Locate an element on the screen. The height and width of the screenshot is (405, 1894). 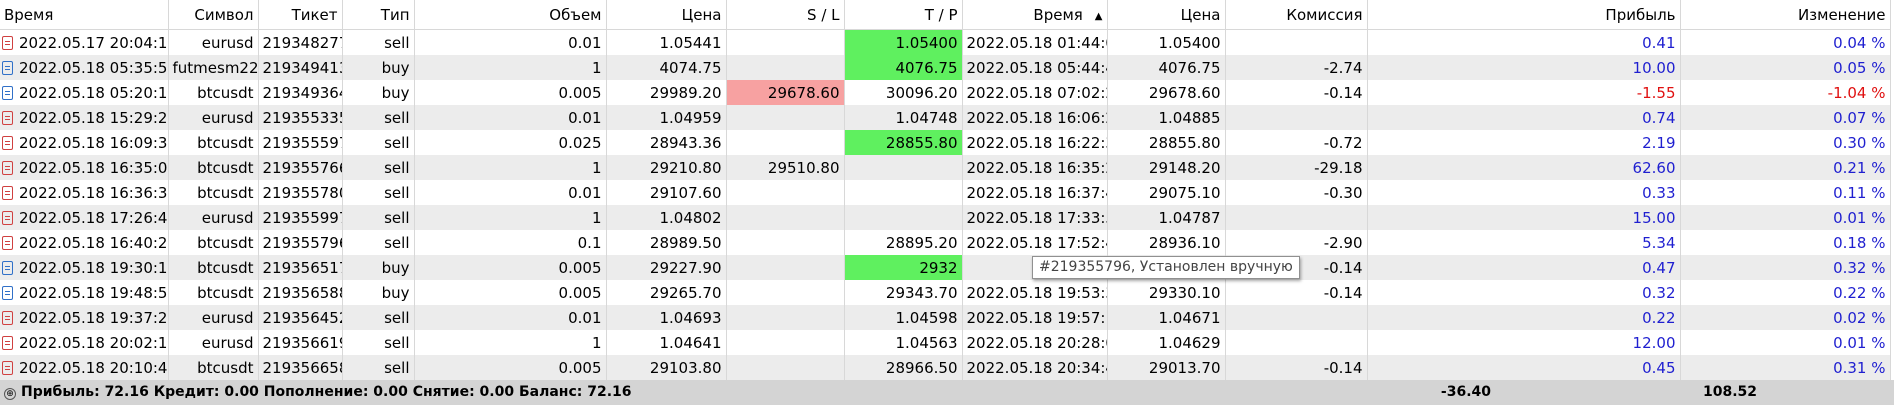
open-time-text: 2022.05.18 19:48:52 is located at coordinates (93, 292).